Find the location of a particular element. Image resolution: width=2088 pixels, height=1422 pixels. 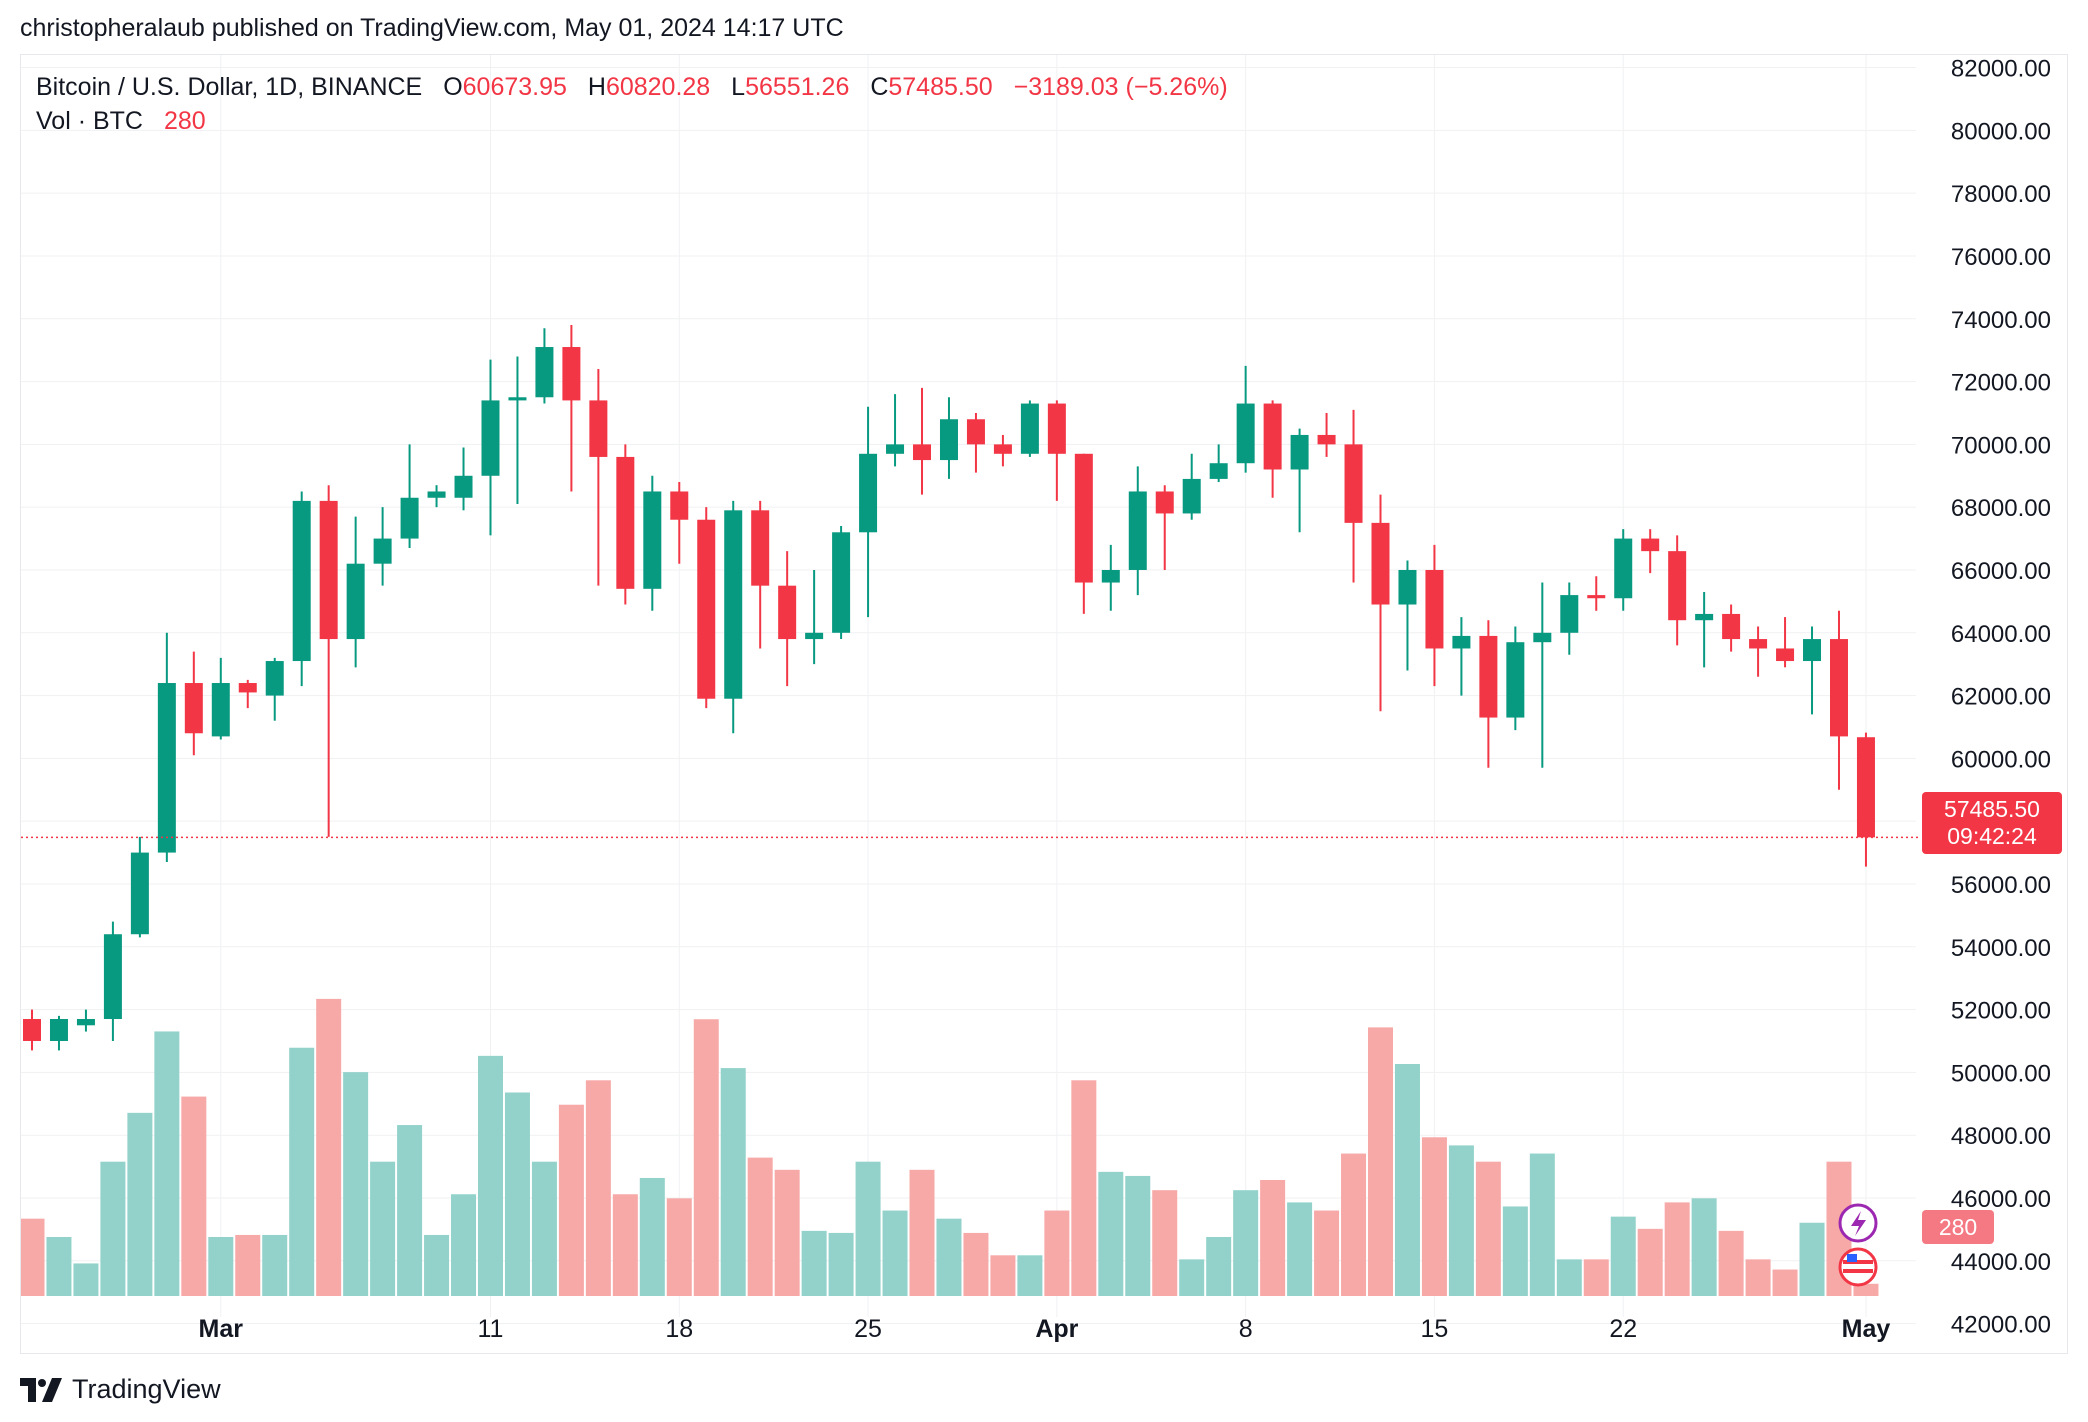

y-tick-label: 60000.00 is located at coordinates (2001, 759).